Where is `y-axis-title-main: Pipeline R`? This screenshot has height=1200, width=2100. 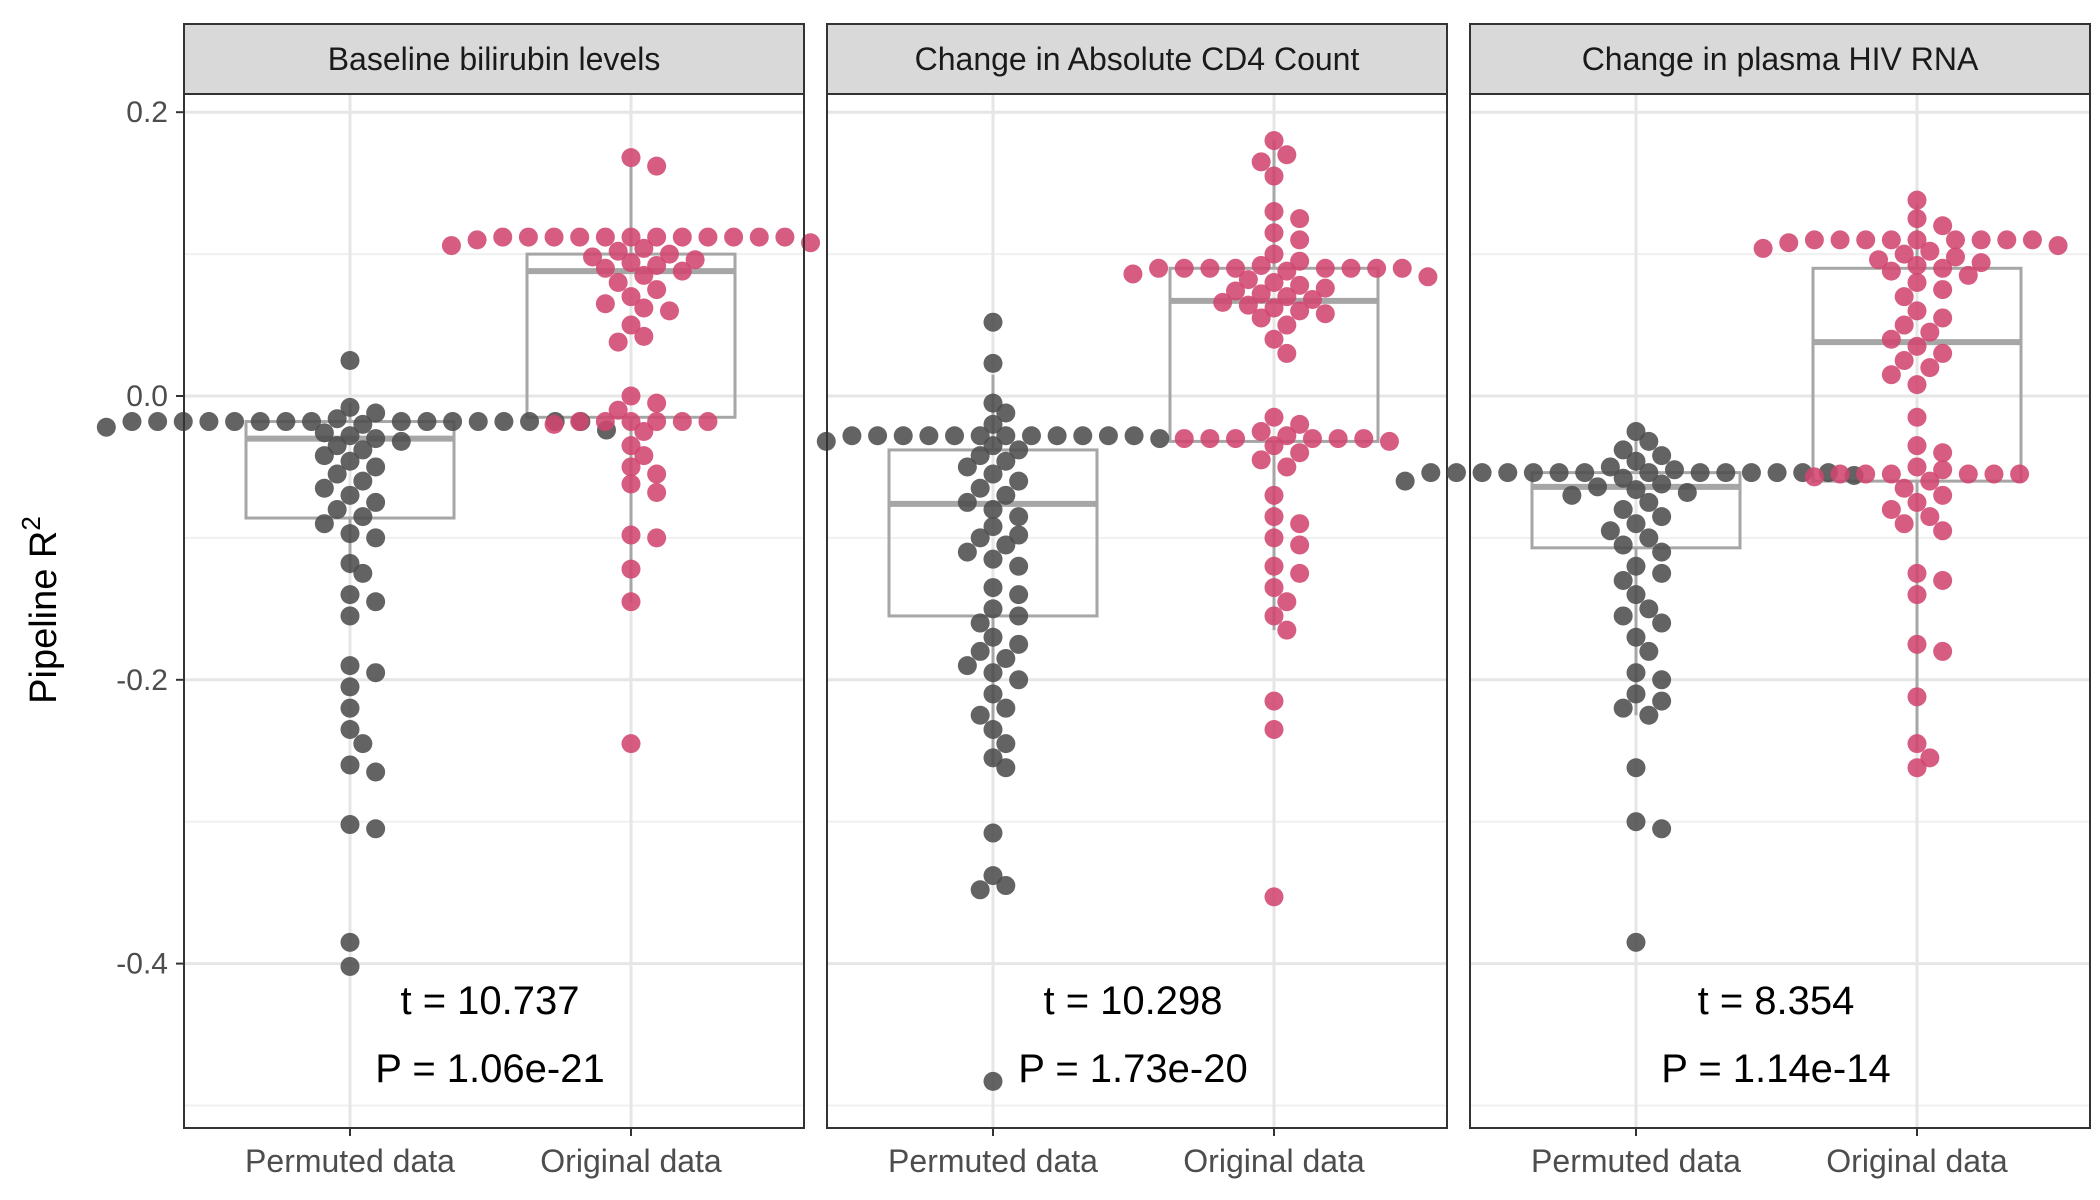 y-axis-title-main: Pipeline R is located at coordinates (44, 617).